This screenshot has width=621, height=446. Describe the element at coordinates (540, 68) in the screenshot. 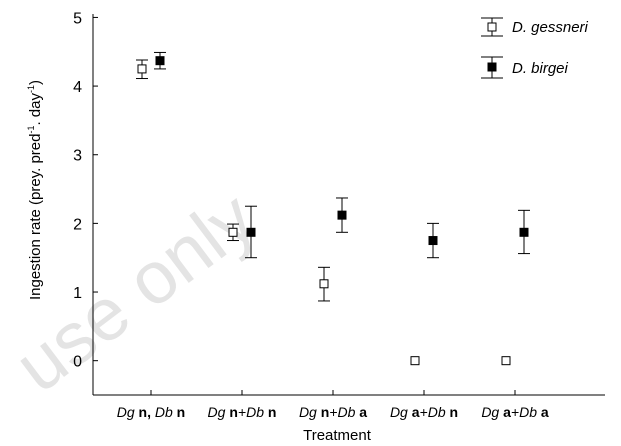

I see `legend-label-birgei: D. birgei` at that location.